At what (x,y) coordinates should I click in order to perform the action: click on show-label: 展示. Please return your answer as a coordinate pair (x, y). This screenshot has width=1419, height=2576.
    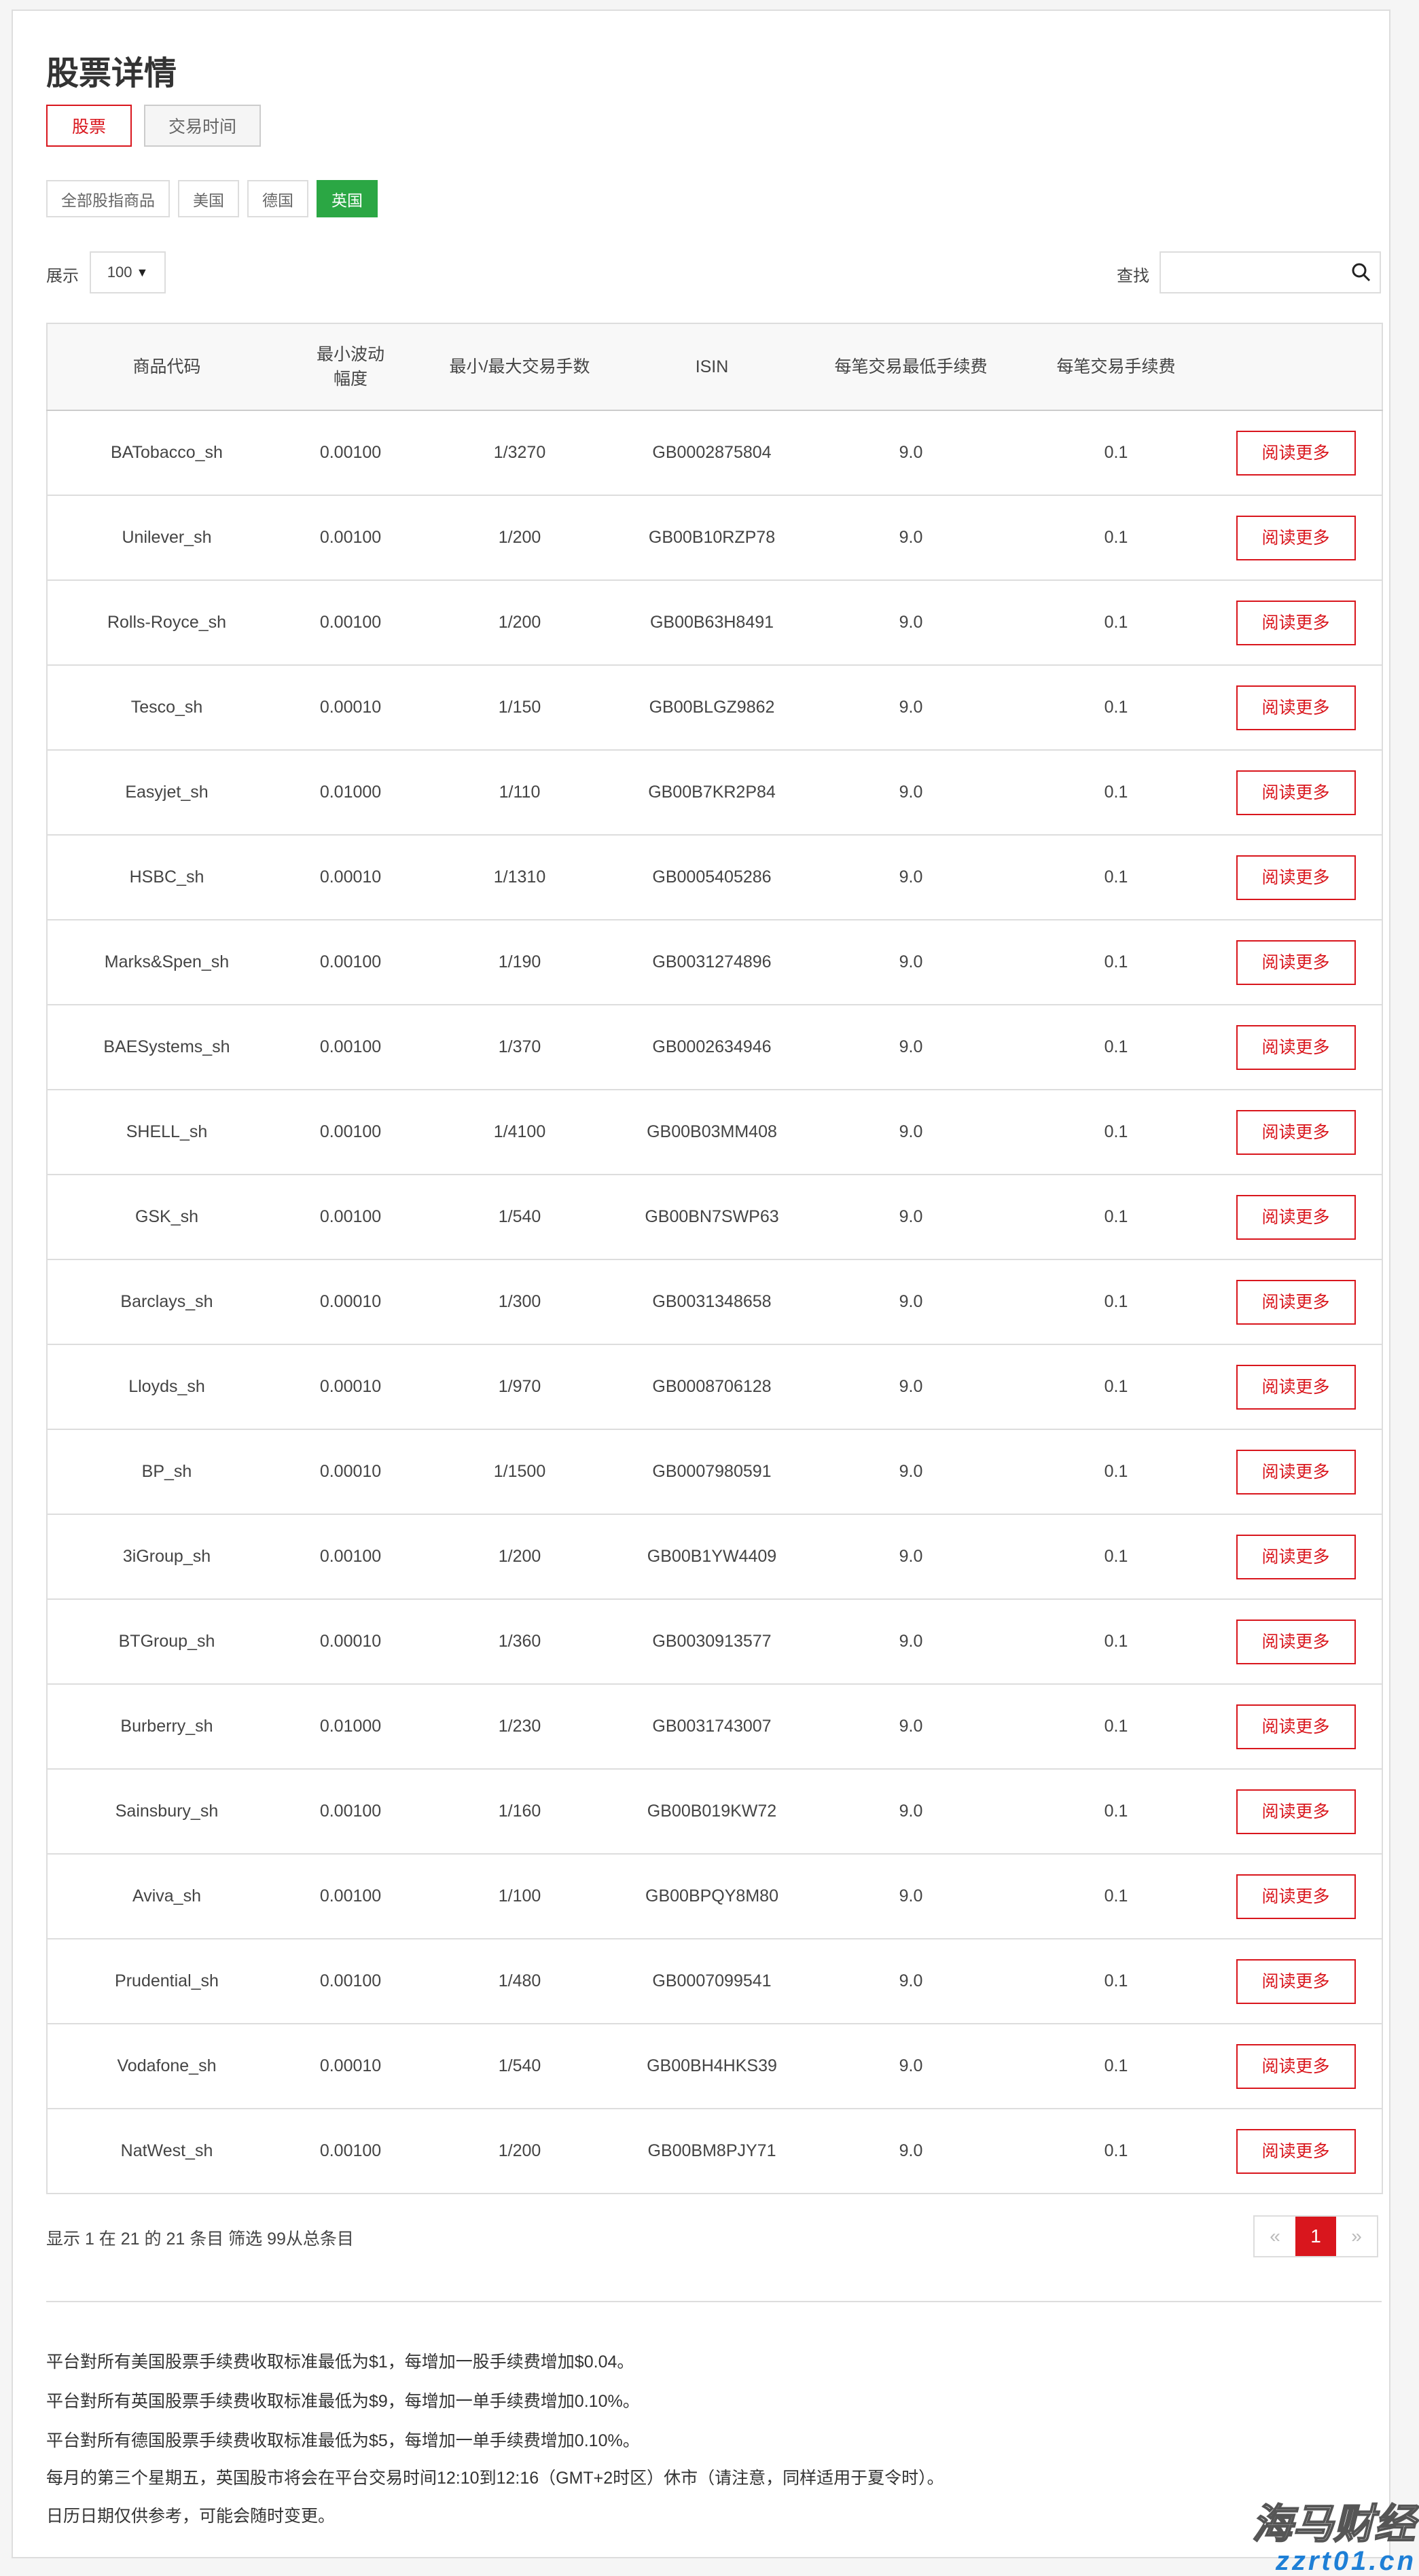
    Looking at the image, I should click on (62, 276).